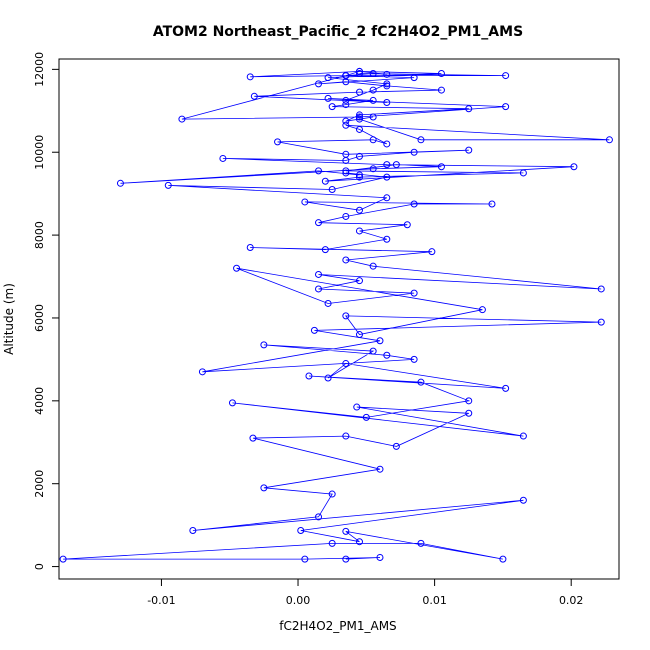 Image resolution: width=650 pixels, height=650 pixels. Describe the element at coordinates (298, 600) in the screenshot. I see `x-tick-label: 0.00` at that location.